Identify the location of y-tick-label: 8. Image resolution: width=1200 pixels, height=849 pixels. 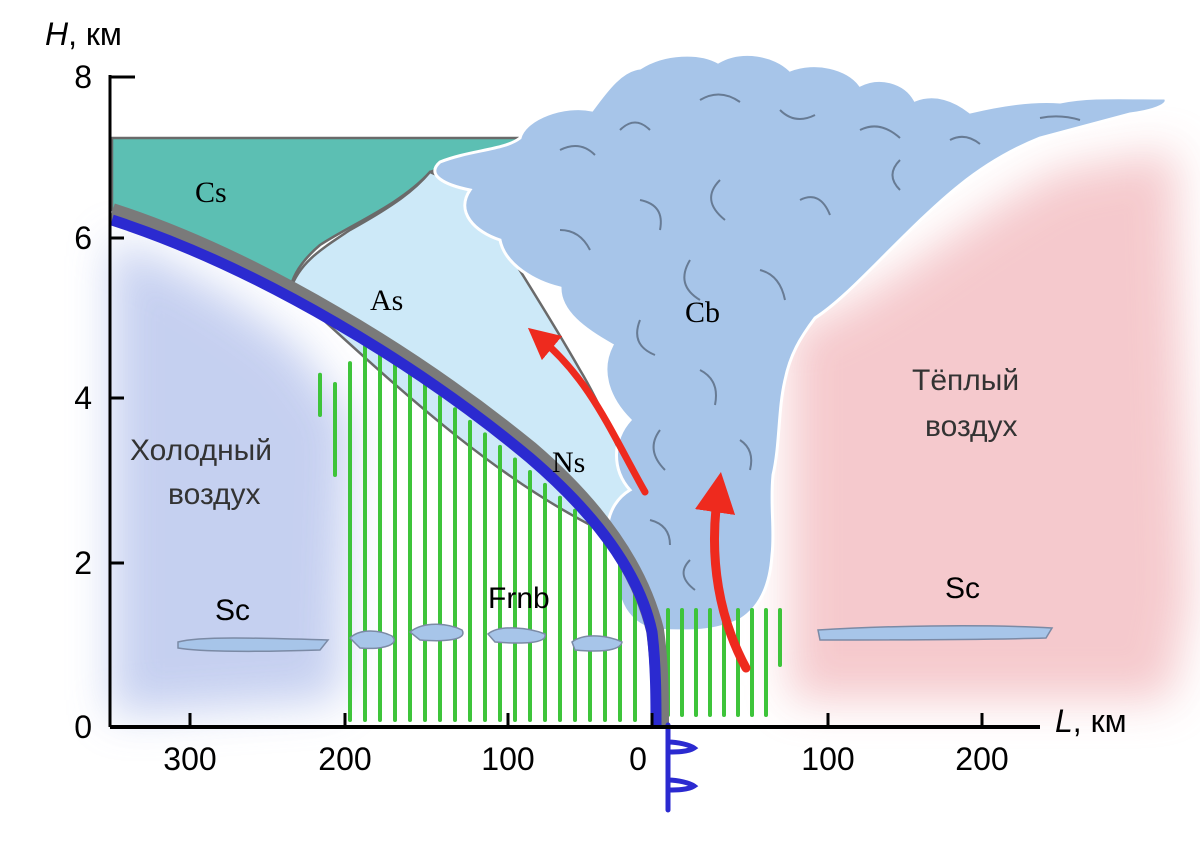
(83, 77).